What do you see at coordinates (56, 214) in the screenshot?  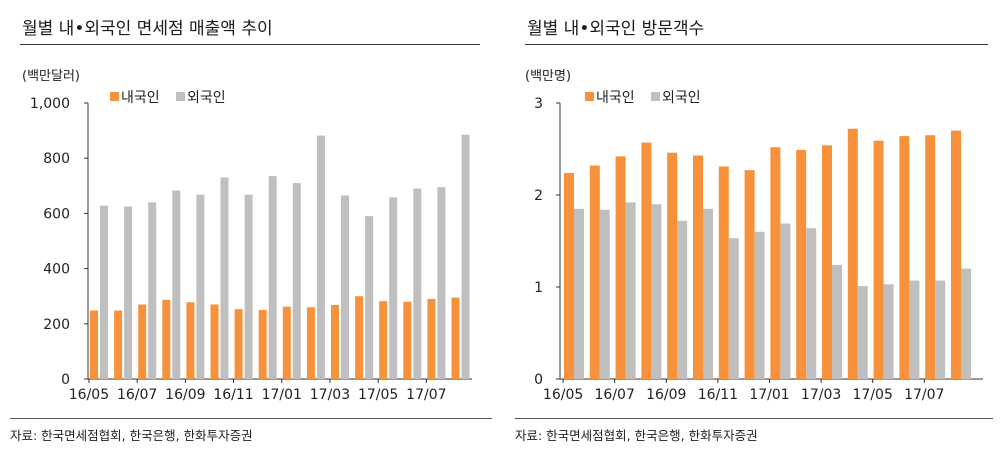 I see `y-tick-label: 600` at bounding box center [56, 214].